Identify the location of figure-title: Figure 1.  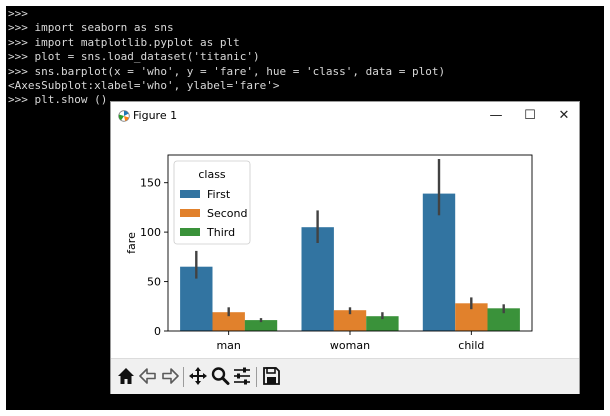
(155, 115).